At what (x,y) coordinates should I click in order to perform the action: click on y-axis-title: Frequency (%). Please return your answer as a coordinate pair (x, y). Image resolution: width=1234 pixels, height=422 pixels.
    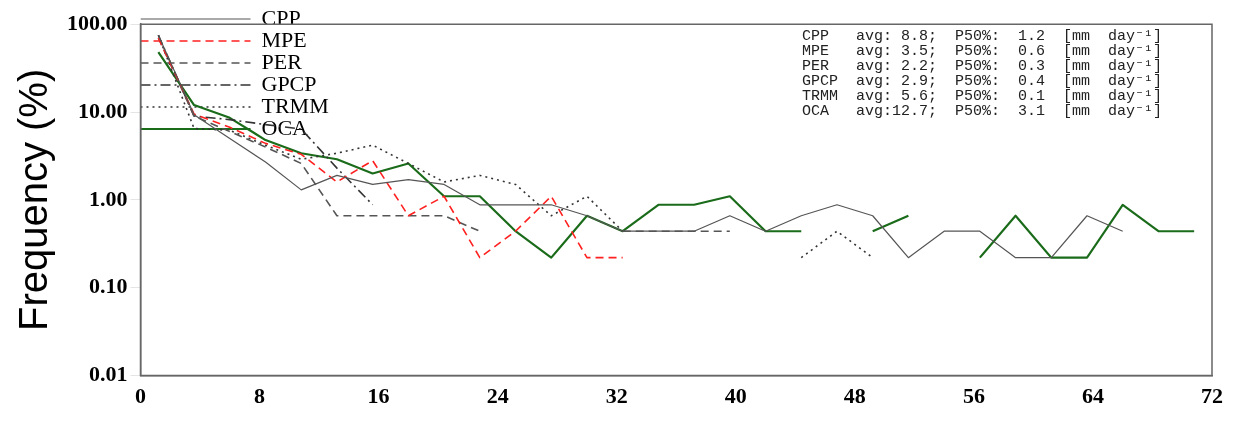
    Looking at the image, I should click on (33, 200).